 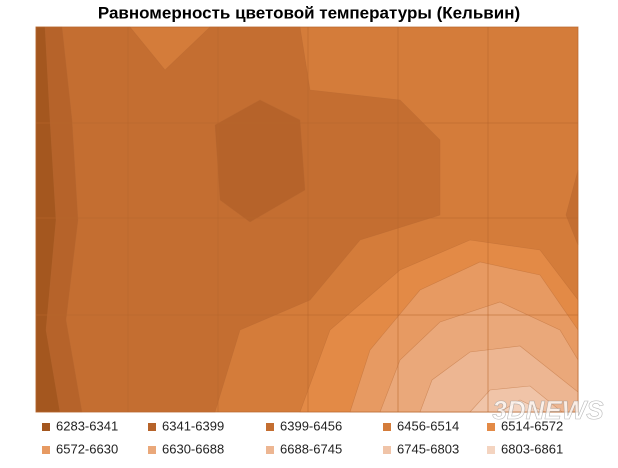 I want to click on legend-label: 6399-6456, so click(x=311, y=425).